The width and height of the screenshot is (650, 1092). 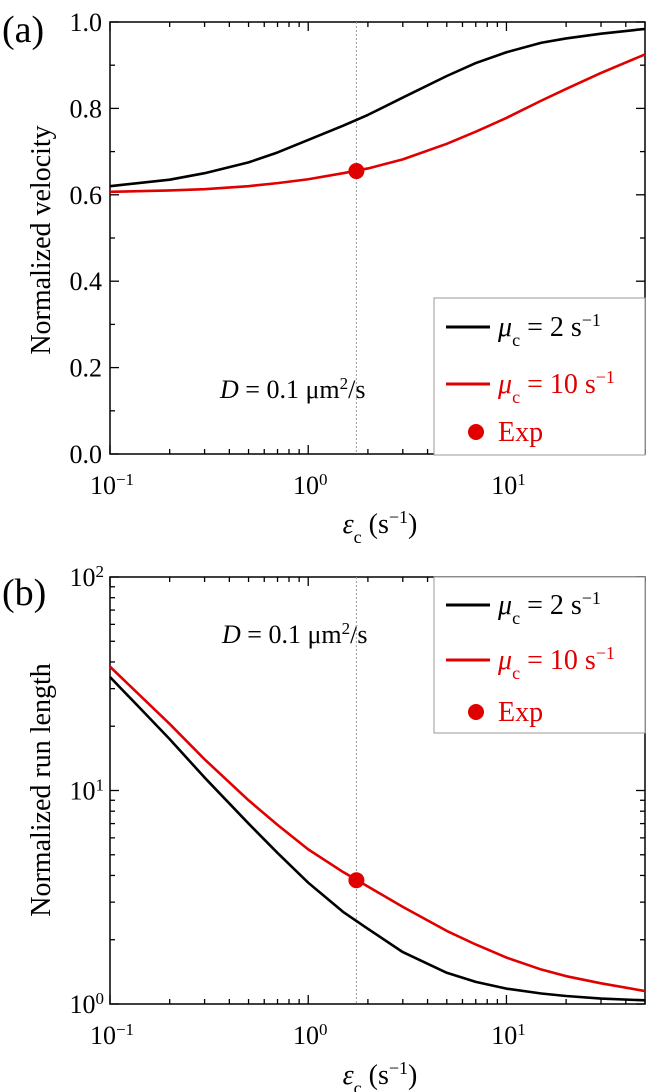 What do you see at coordinates (356, 171) in the screenshot?
I see `panel-a-exp-point` at bounding box center [356, 171].